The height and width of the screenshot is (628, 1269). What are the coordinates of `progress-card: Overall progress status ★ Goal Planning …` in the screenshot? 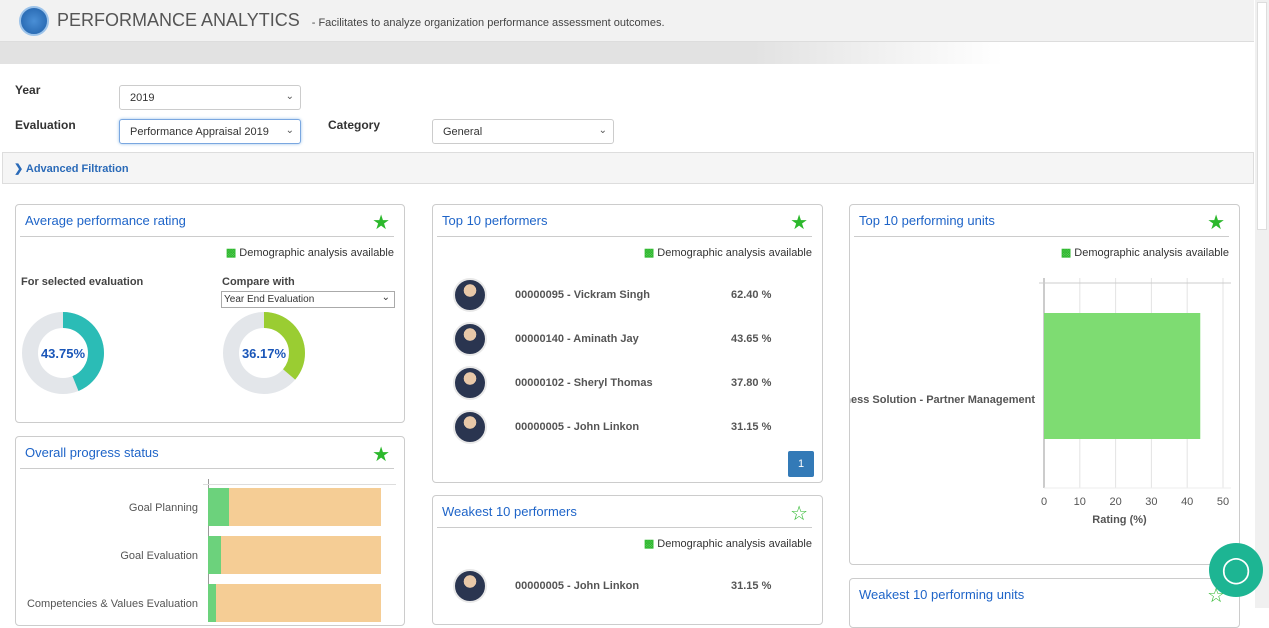 It's located at (210, 531).